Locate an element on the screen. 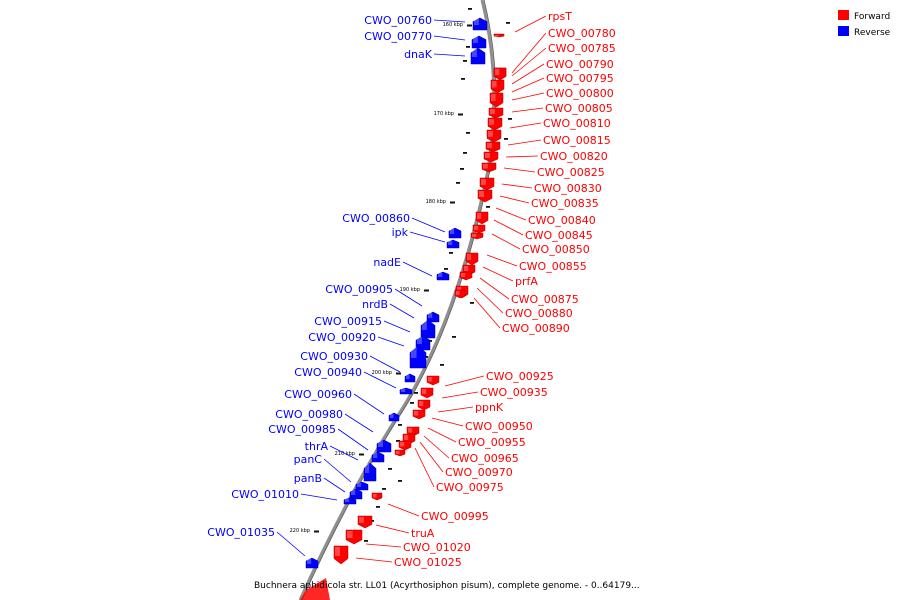 This screenshot has width=900, height=600. gene-label-reverse: panC is located at coordinates (308, 459).